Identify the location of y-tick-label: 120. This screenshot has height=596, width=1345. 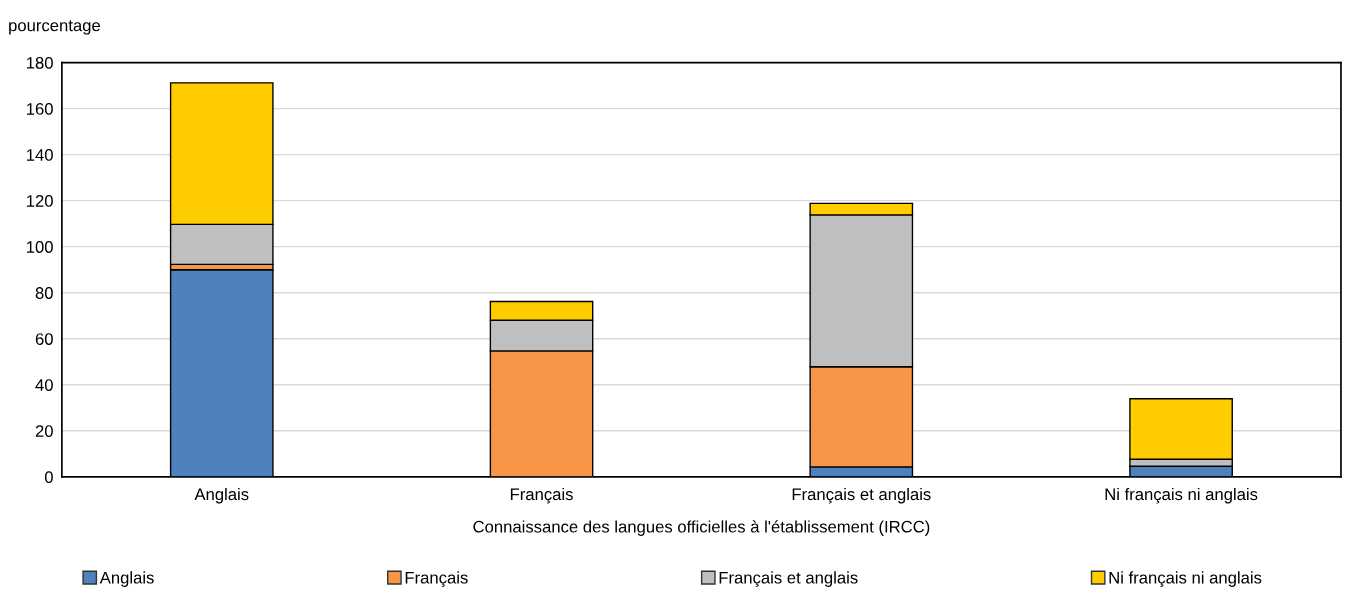
(40, 201).